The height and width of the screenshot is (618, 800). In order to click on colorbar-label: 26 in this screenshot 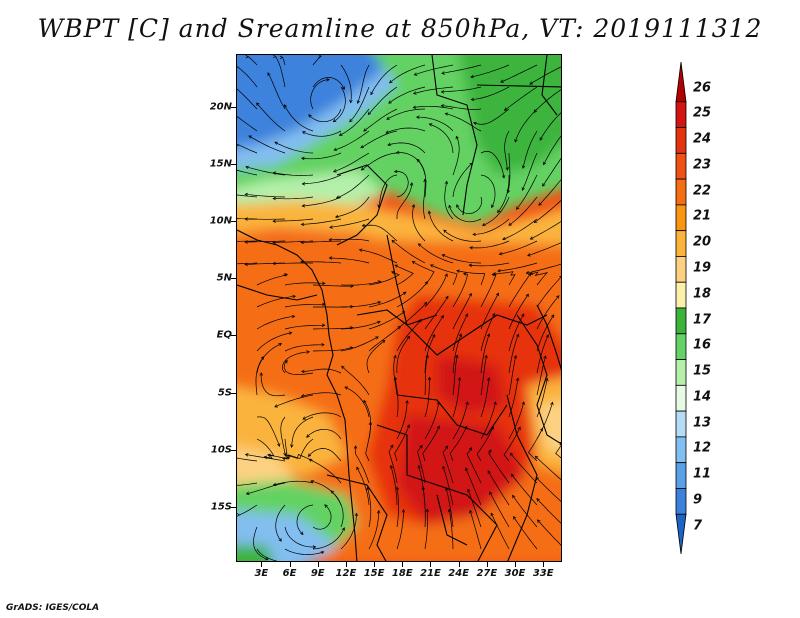, I will do `click(702, 88)`.